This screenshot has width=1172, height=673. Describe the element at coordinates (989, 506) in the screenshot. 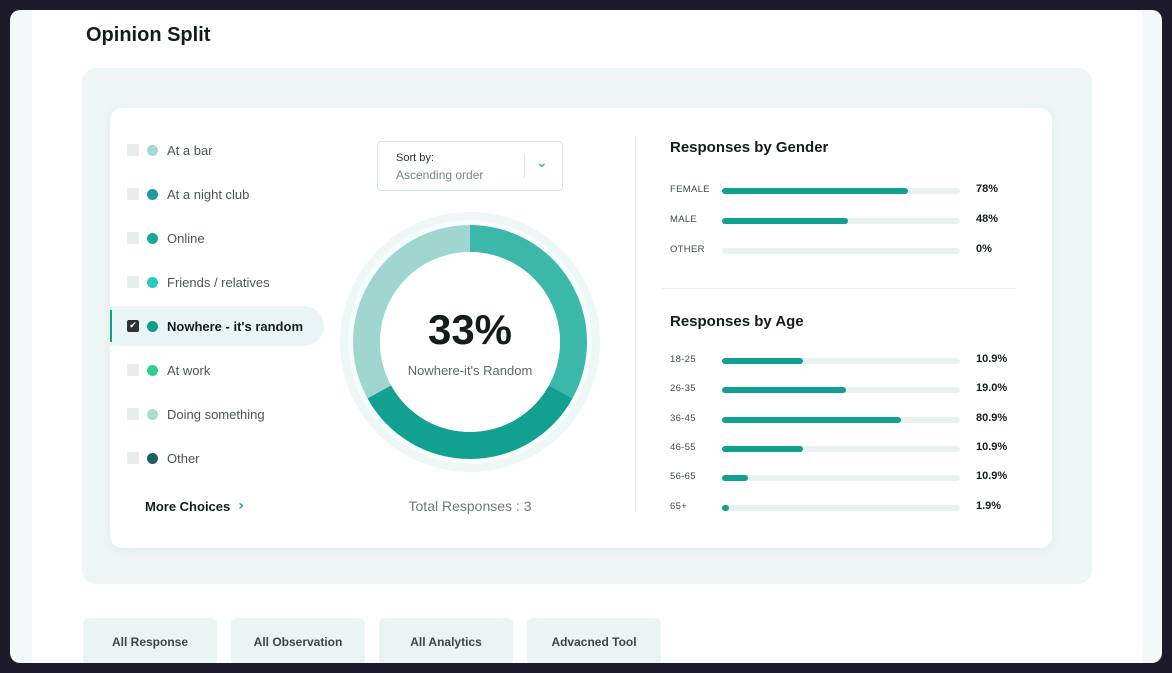

I see `bar-value: 1.9%` at that location.